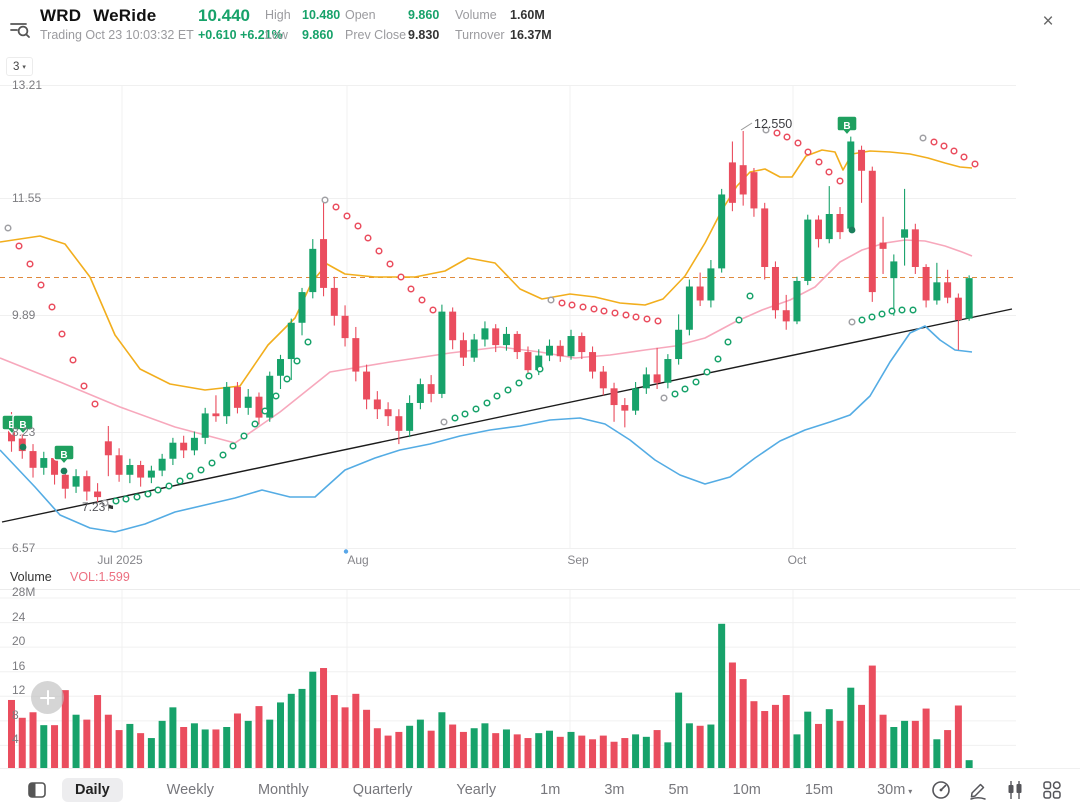 The width and height of the screenshot is (1080, 811). Describe the element at coordinates (678, 790) in the screenshot. I see `period-tab-5m: 5m` at that location.